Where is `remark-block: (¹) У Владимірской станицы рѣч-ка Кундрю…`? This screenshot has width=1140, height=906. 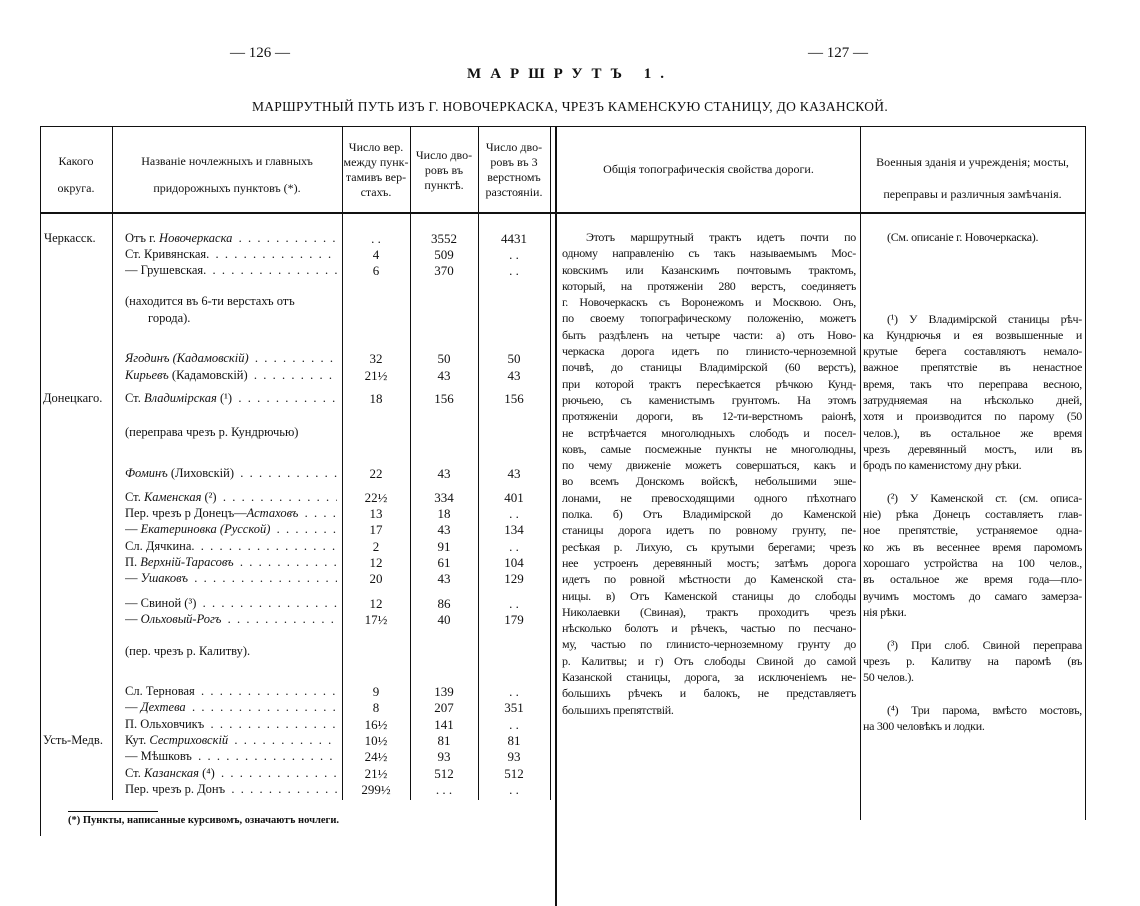 remark-block: (¹) У Владимірской станицы рѣч-ка Кундрю… is located at coordinates (972, 392).